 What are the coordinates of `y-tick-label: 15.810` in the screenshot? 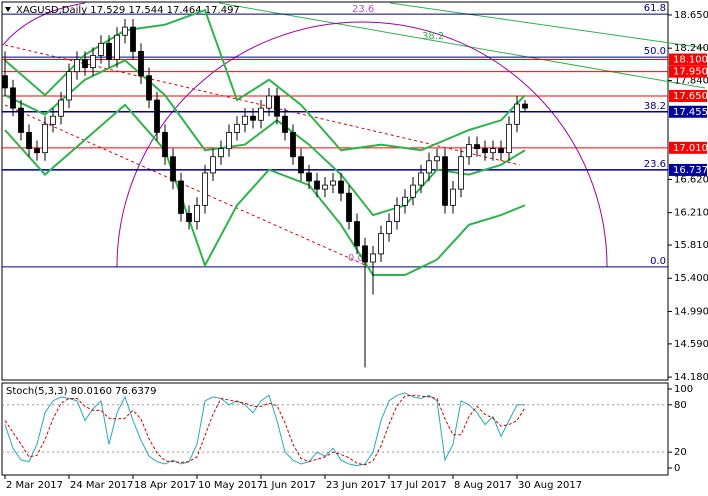 It's located at (691, 245).